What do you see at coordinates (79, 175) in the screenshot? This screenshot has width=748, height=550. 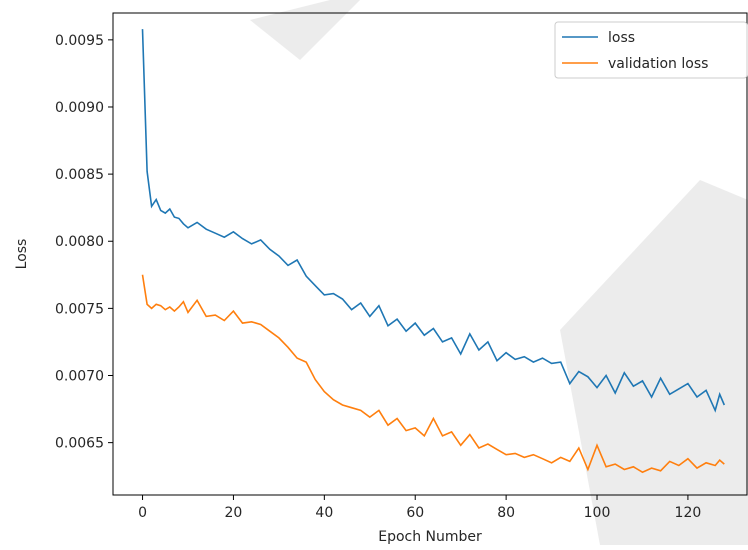 I see `y-tick-label: 0.0085` at bounding box center [79, 175].